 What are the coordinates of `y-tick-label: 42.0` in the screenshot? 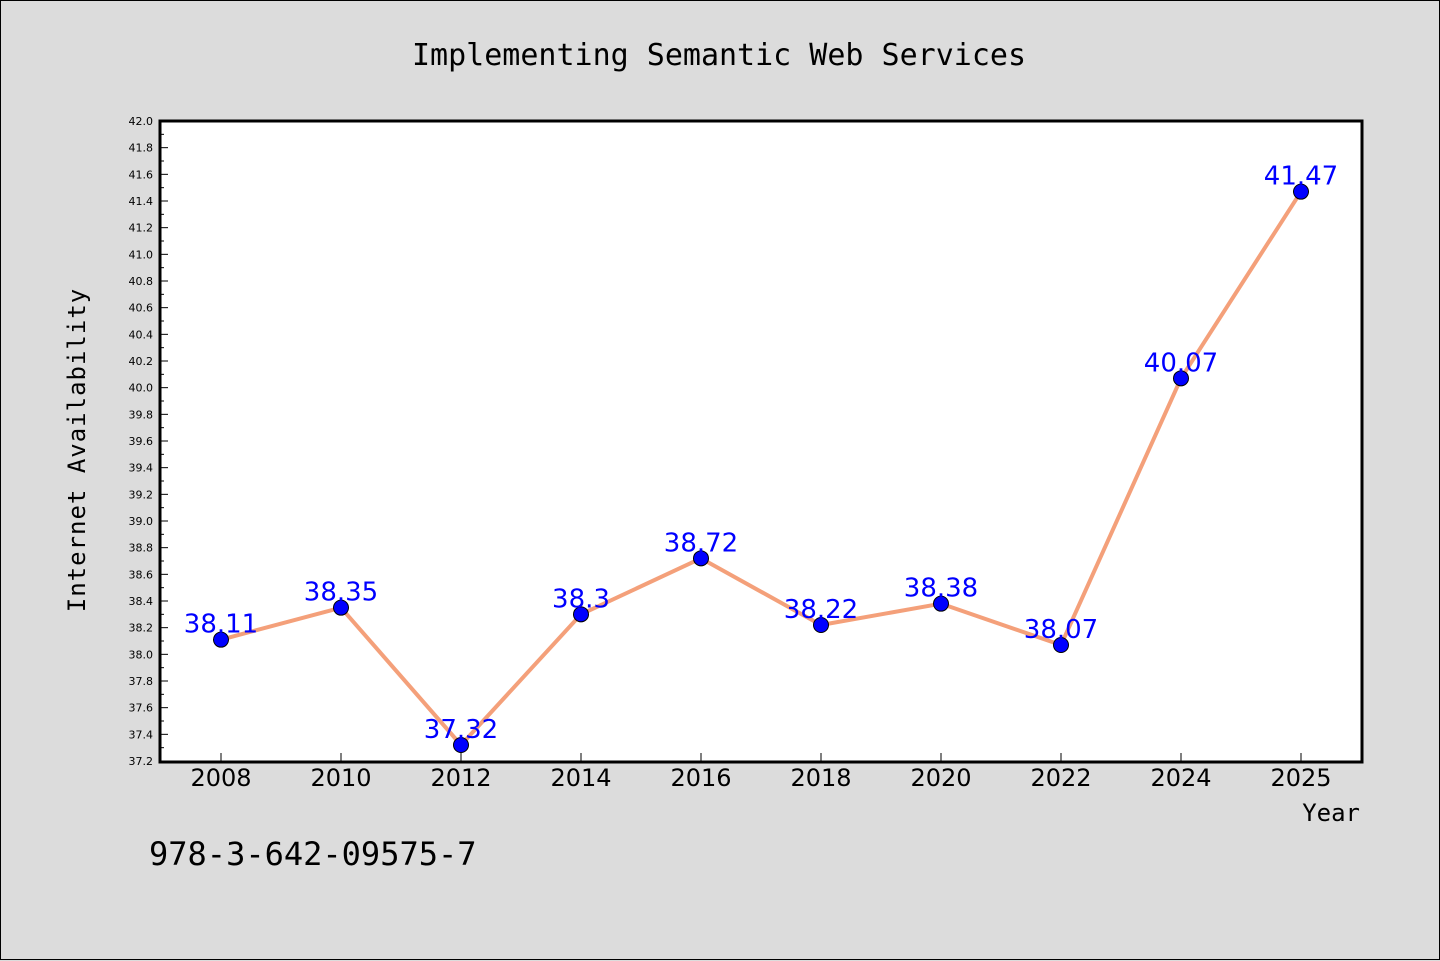 It's located at (141, 121).